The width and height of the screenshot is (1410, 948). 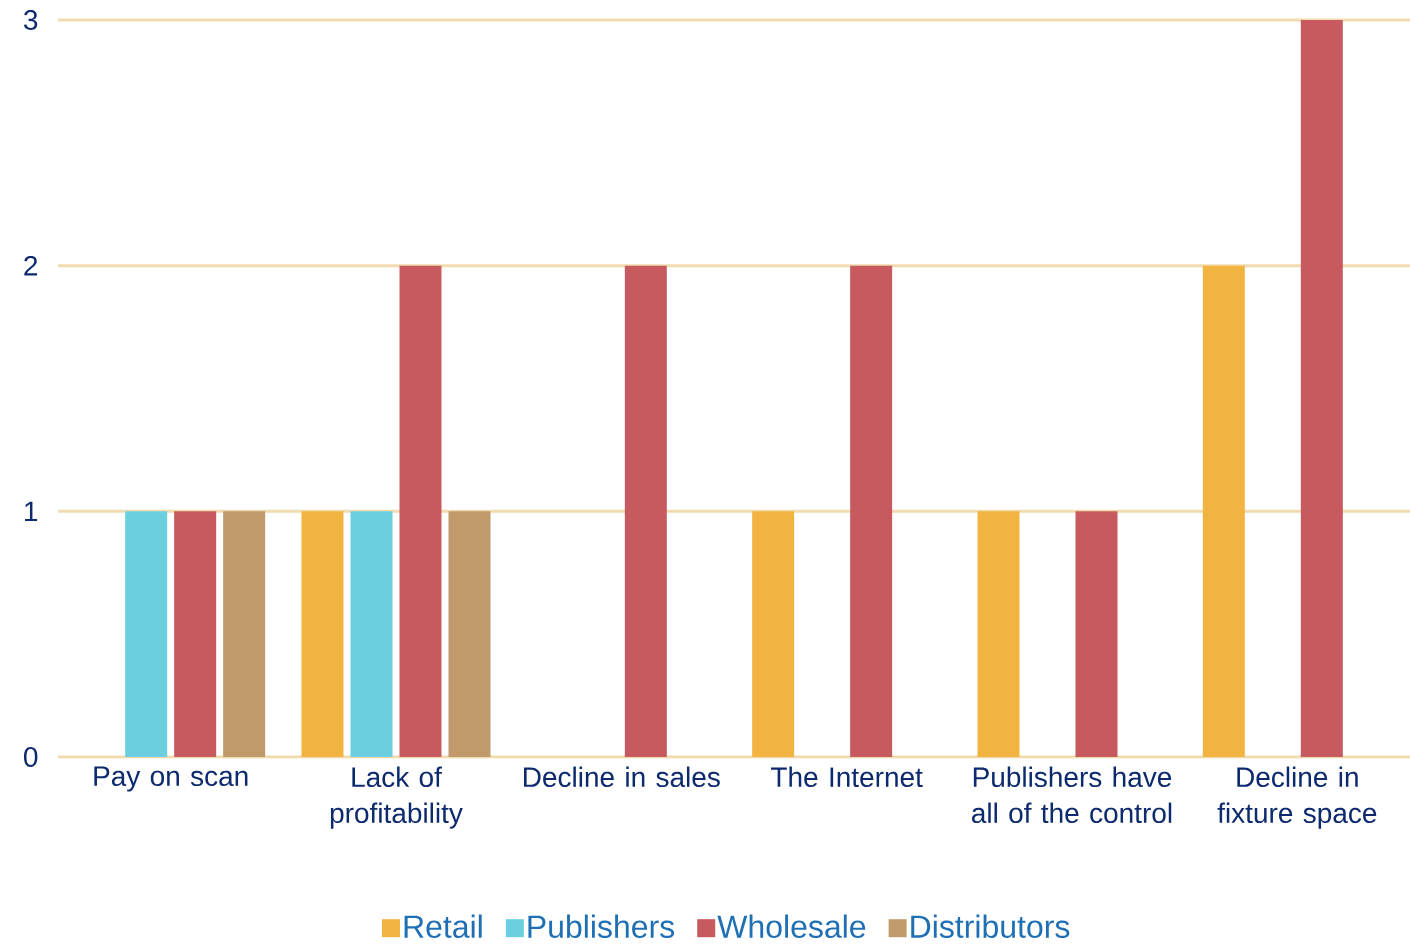 I want to click on legend-label: Retail, so click(x=443, y=926).